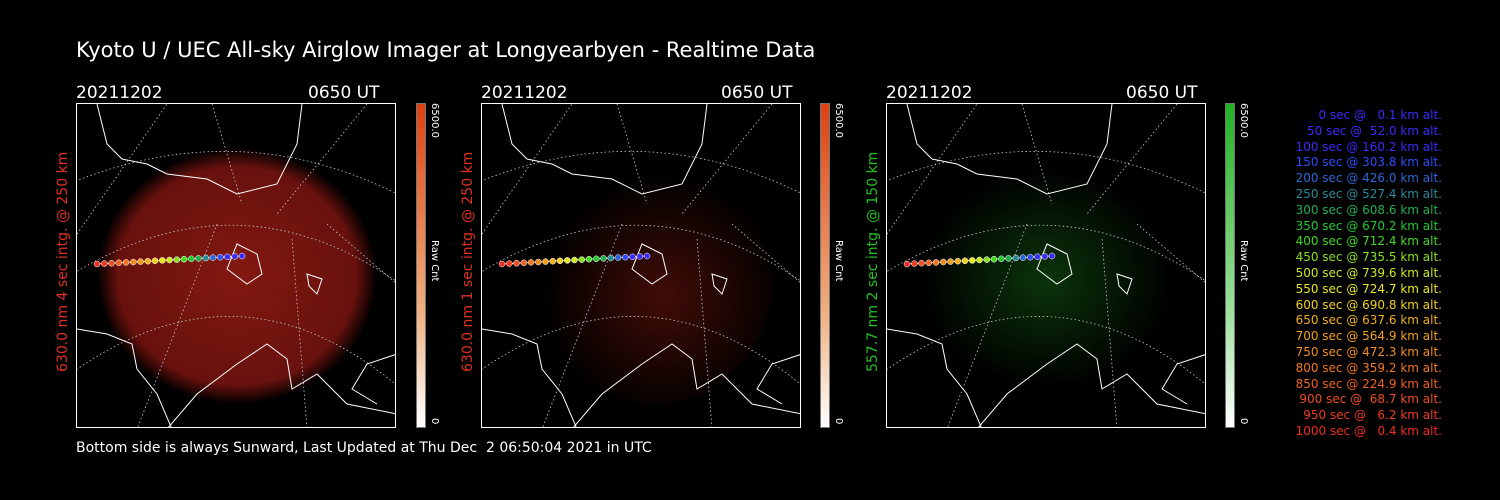 Image resolution: width=1500 pixels, height=500 pixels. Describe the element at coordinates (1374, 130) in the screenshot. I see `legend-item: 50 sec @ 52.0 km alt.` at that location.